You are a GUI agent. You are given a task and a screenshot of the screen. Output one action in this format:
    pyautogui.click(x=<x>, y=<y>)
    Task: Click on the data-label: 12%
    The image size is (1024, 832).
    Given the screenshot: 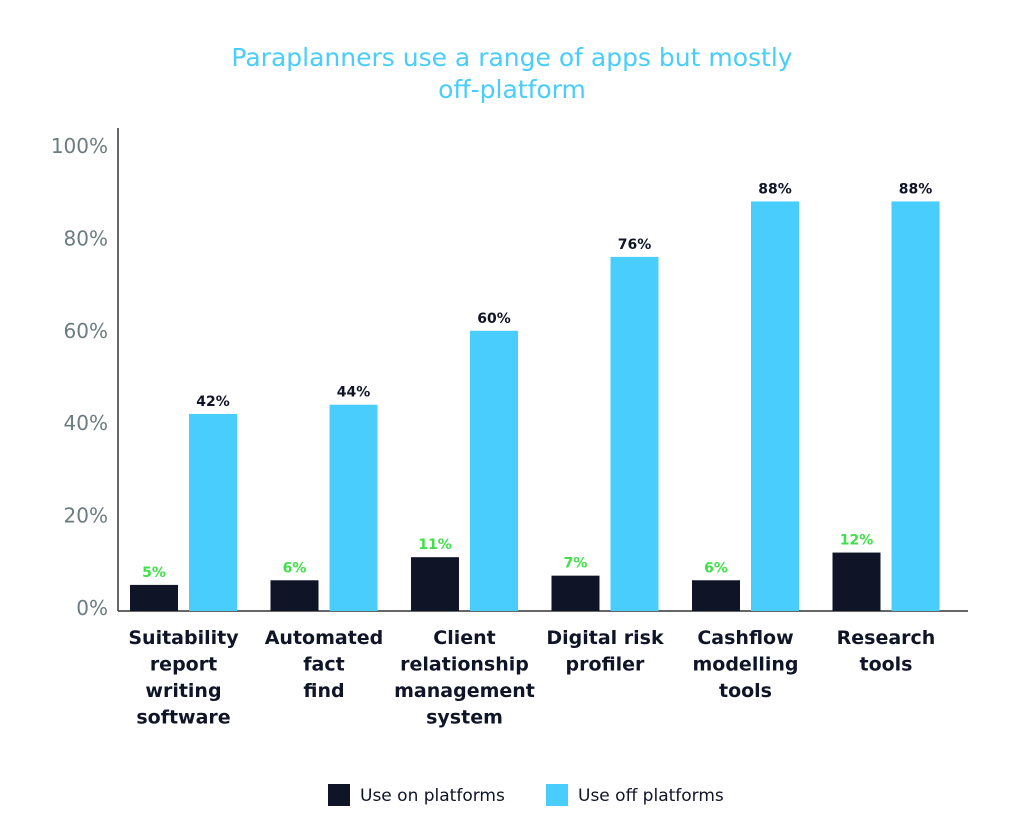 What is the action you would take?
    pyautogui.click(x=857, y=541)
    